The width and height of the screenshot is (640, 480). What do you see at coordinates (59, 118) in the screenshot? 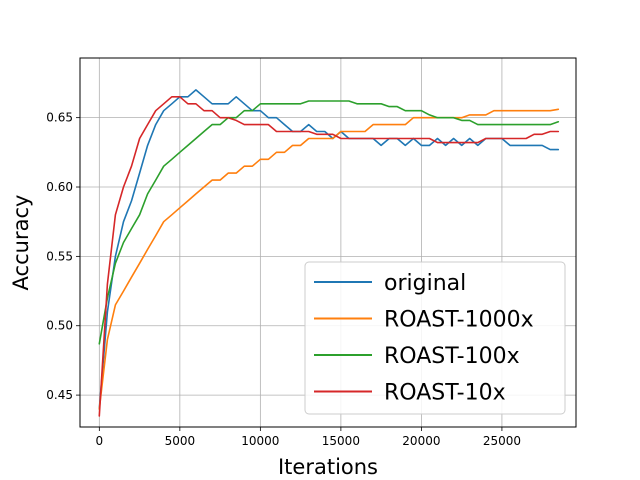
I see `y-tick-label: 0.65` at bounding box center [59, 118].